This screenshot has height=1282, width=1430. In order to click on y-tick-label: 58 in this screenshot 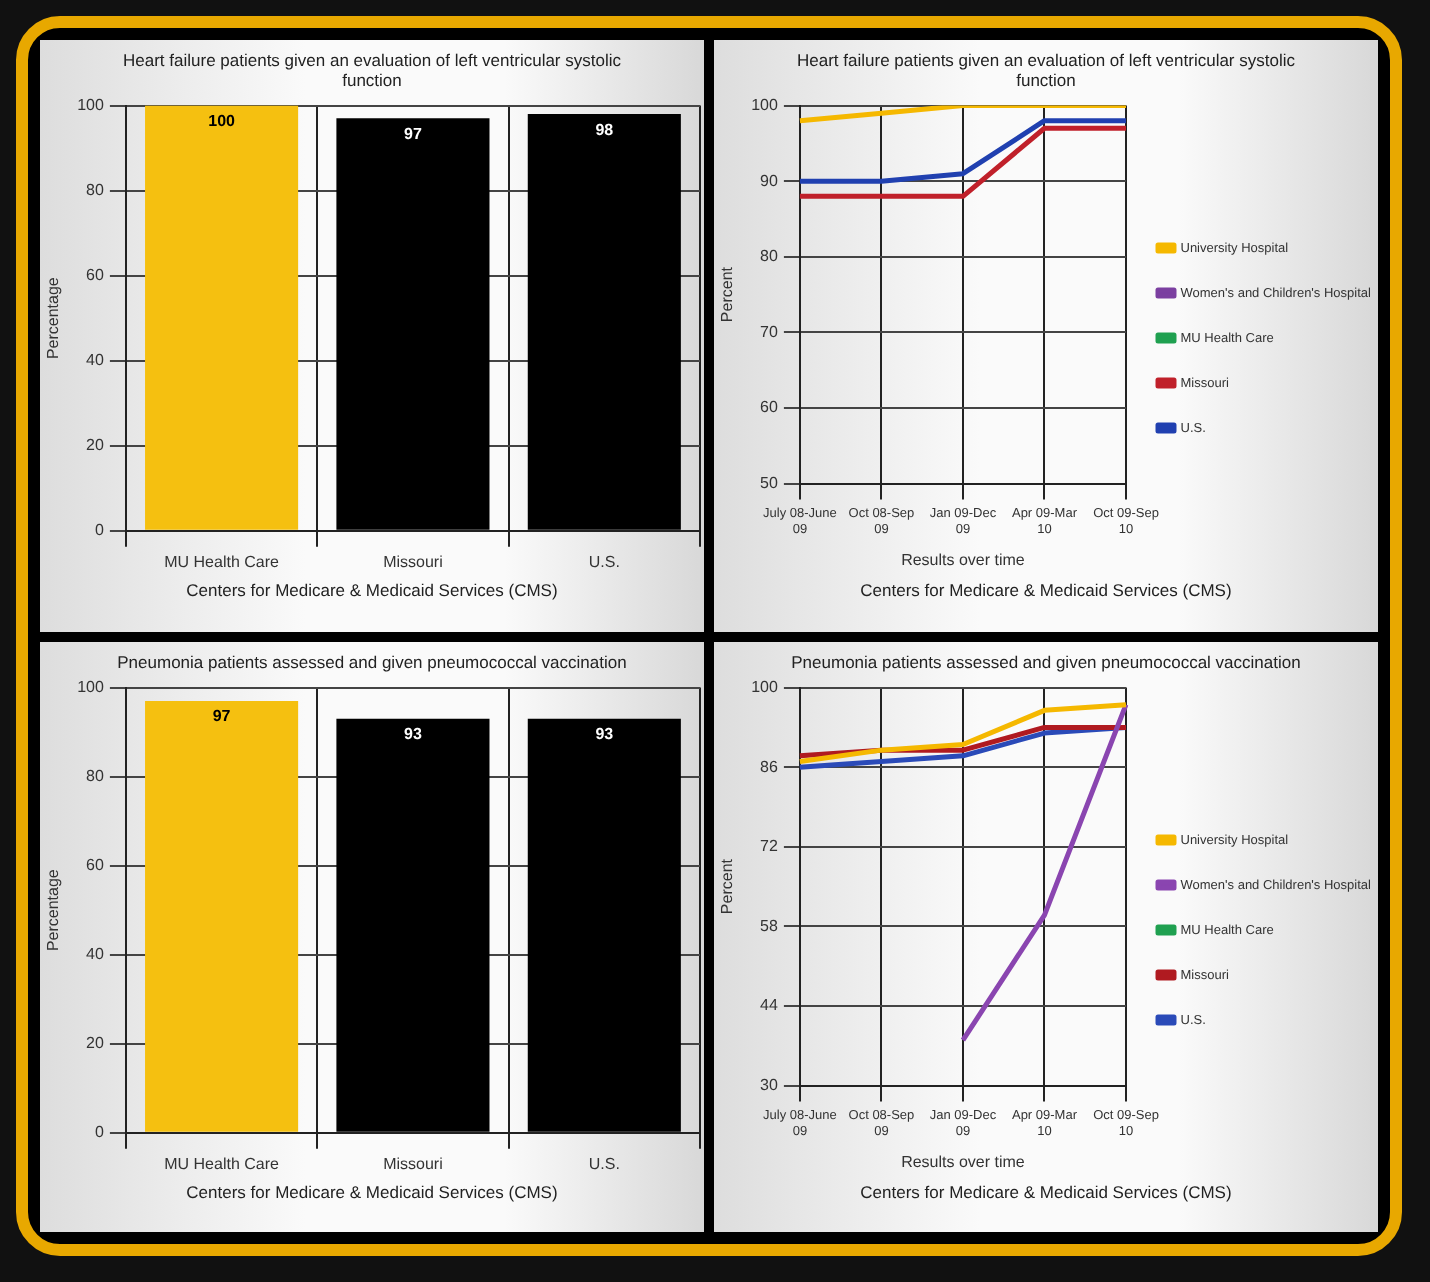, I will do `click(769, 924)`.